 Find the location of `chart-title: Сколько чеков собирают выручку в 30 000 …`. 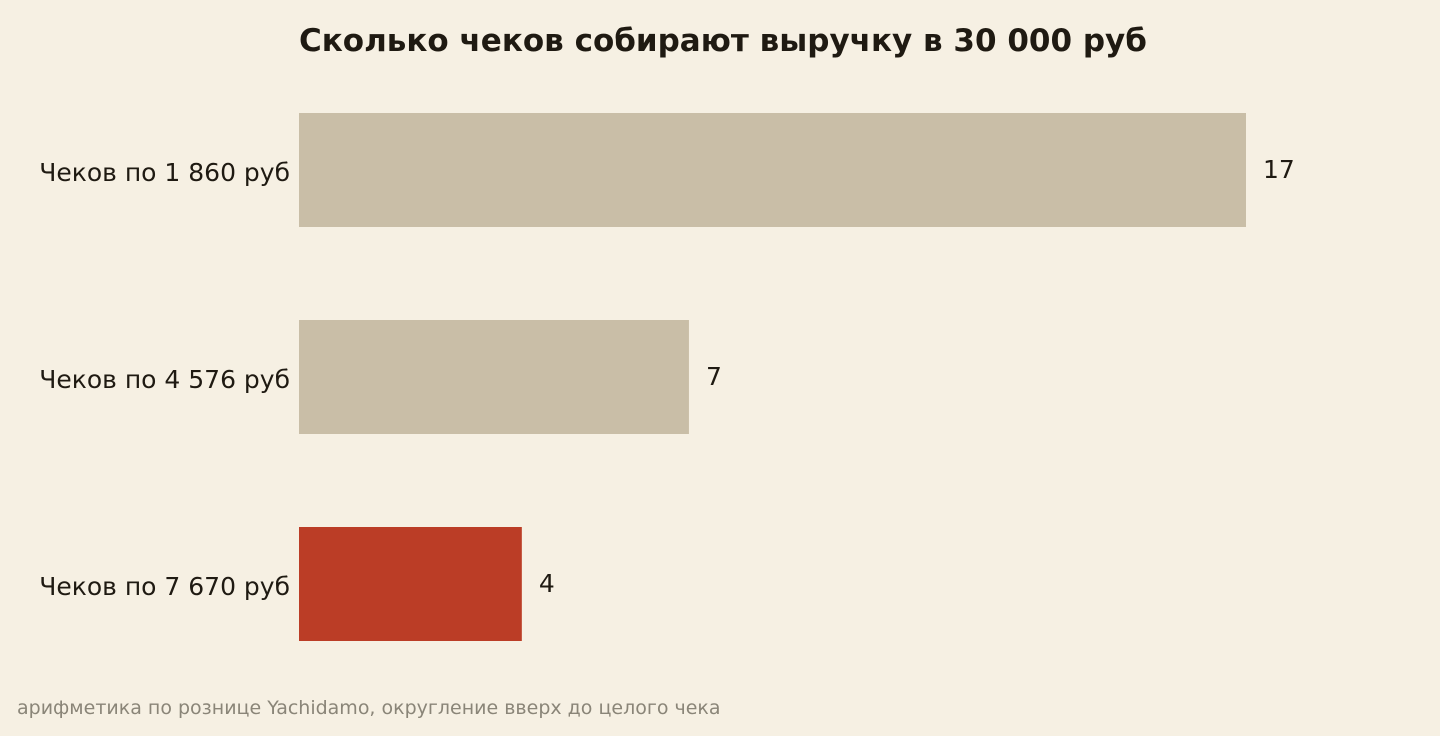

chart-title: Сколько чеков собирают выручку в 30 000 … is located at coordinates (723, 41).